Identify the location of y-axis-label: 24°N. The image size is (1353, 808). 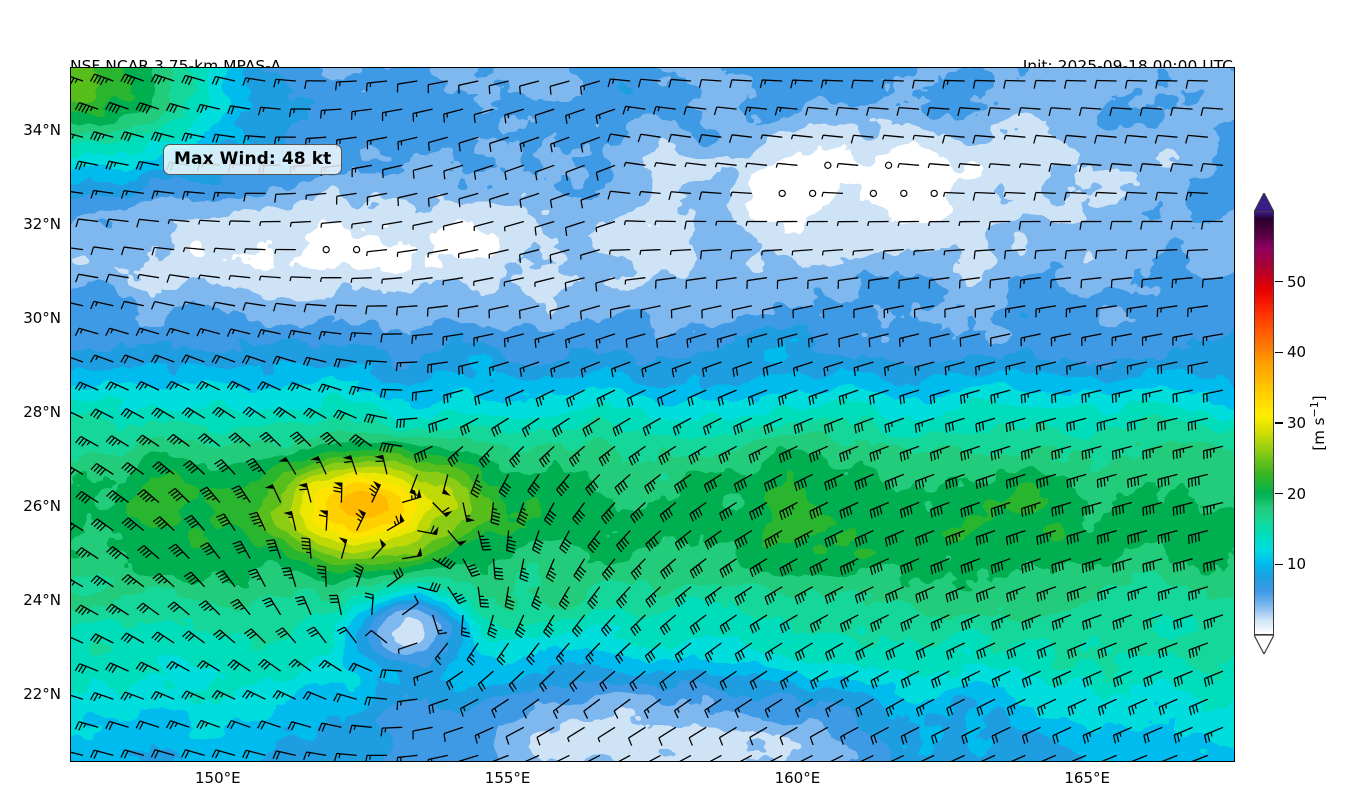
(42, 599).